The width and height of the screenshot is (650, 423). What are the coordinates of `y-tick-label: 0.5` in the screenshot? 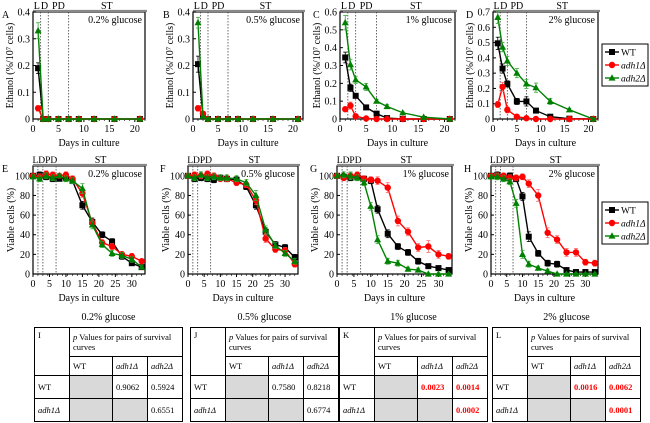 It's located at (484, 43).